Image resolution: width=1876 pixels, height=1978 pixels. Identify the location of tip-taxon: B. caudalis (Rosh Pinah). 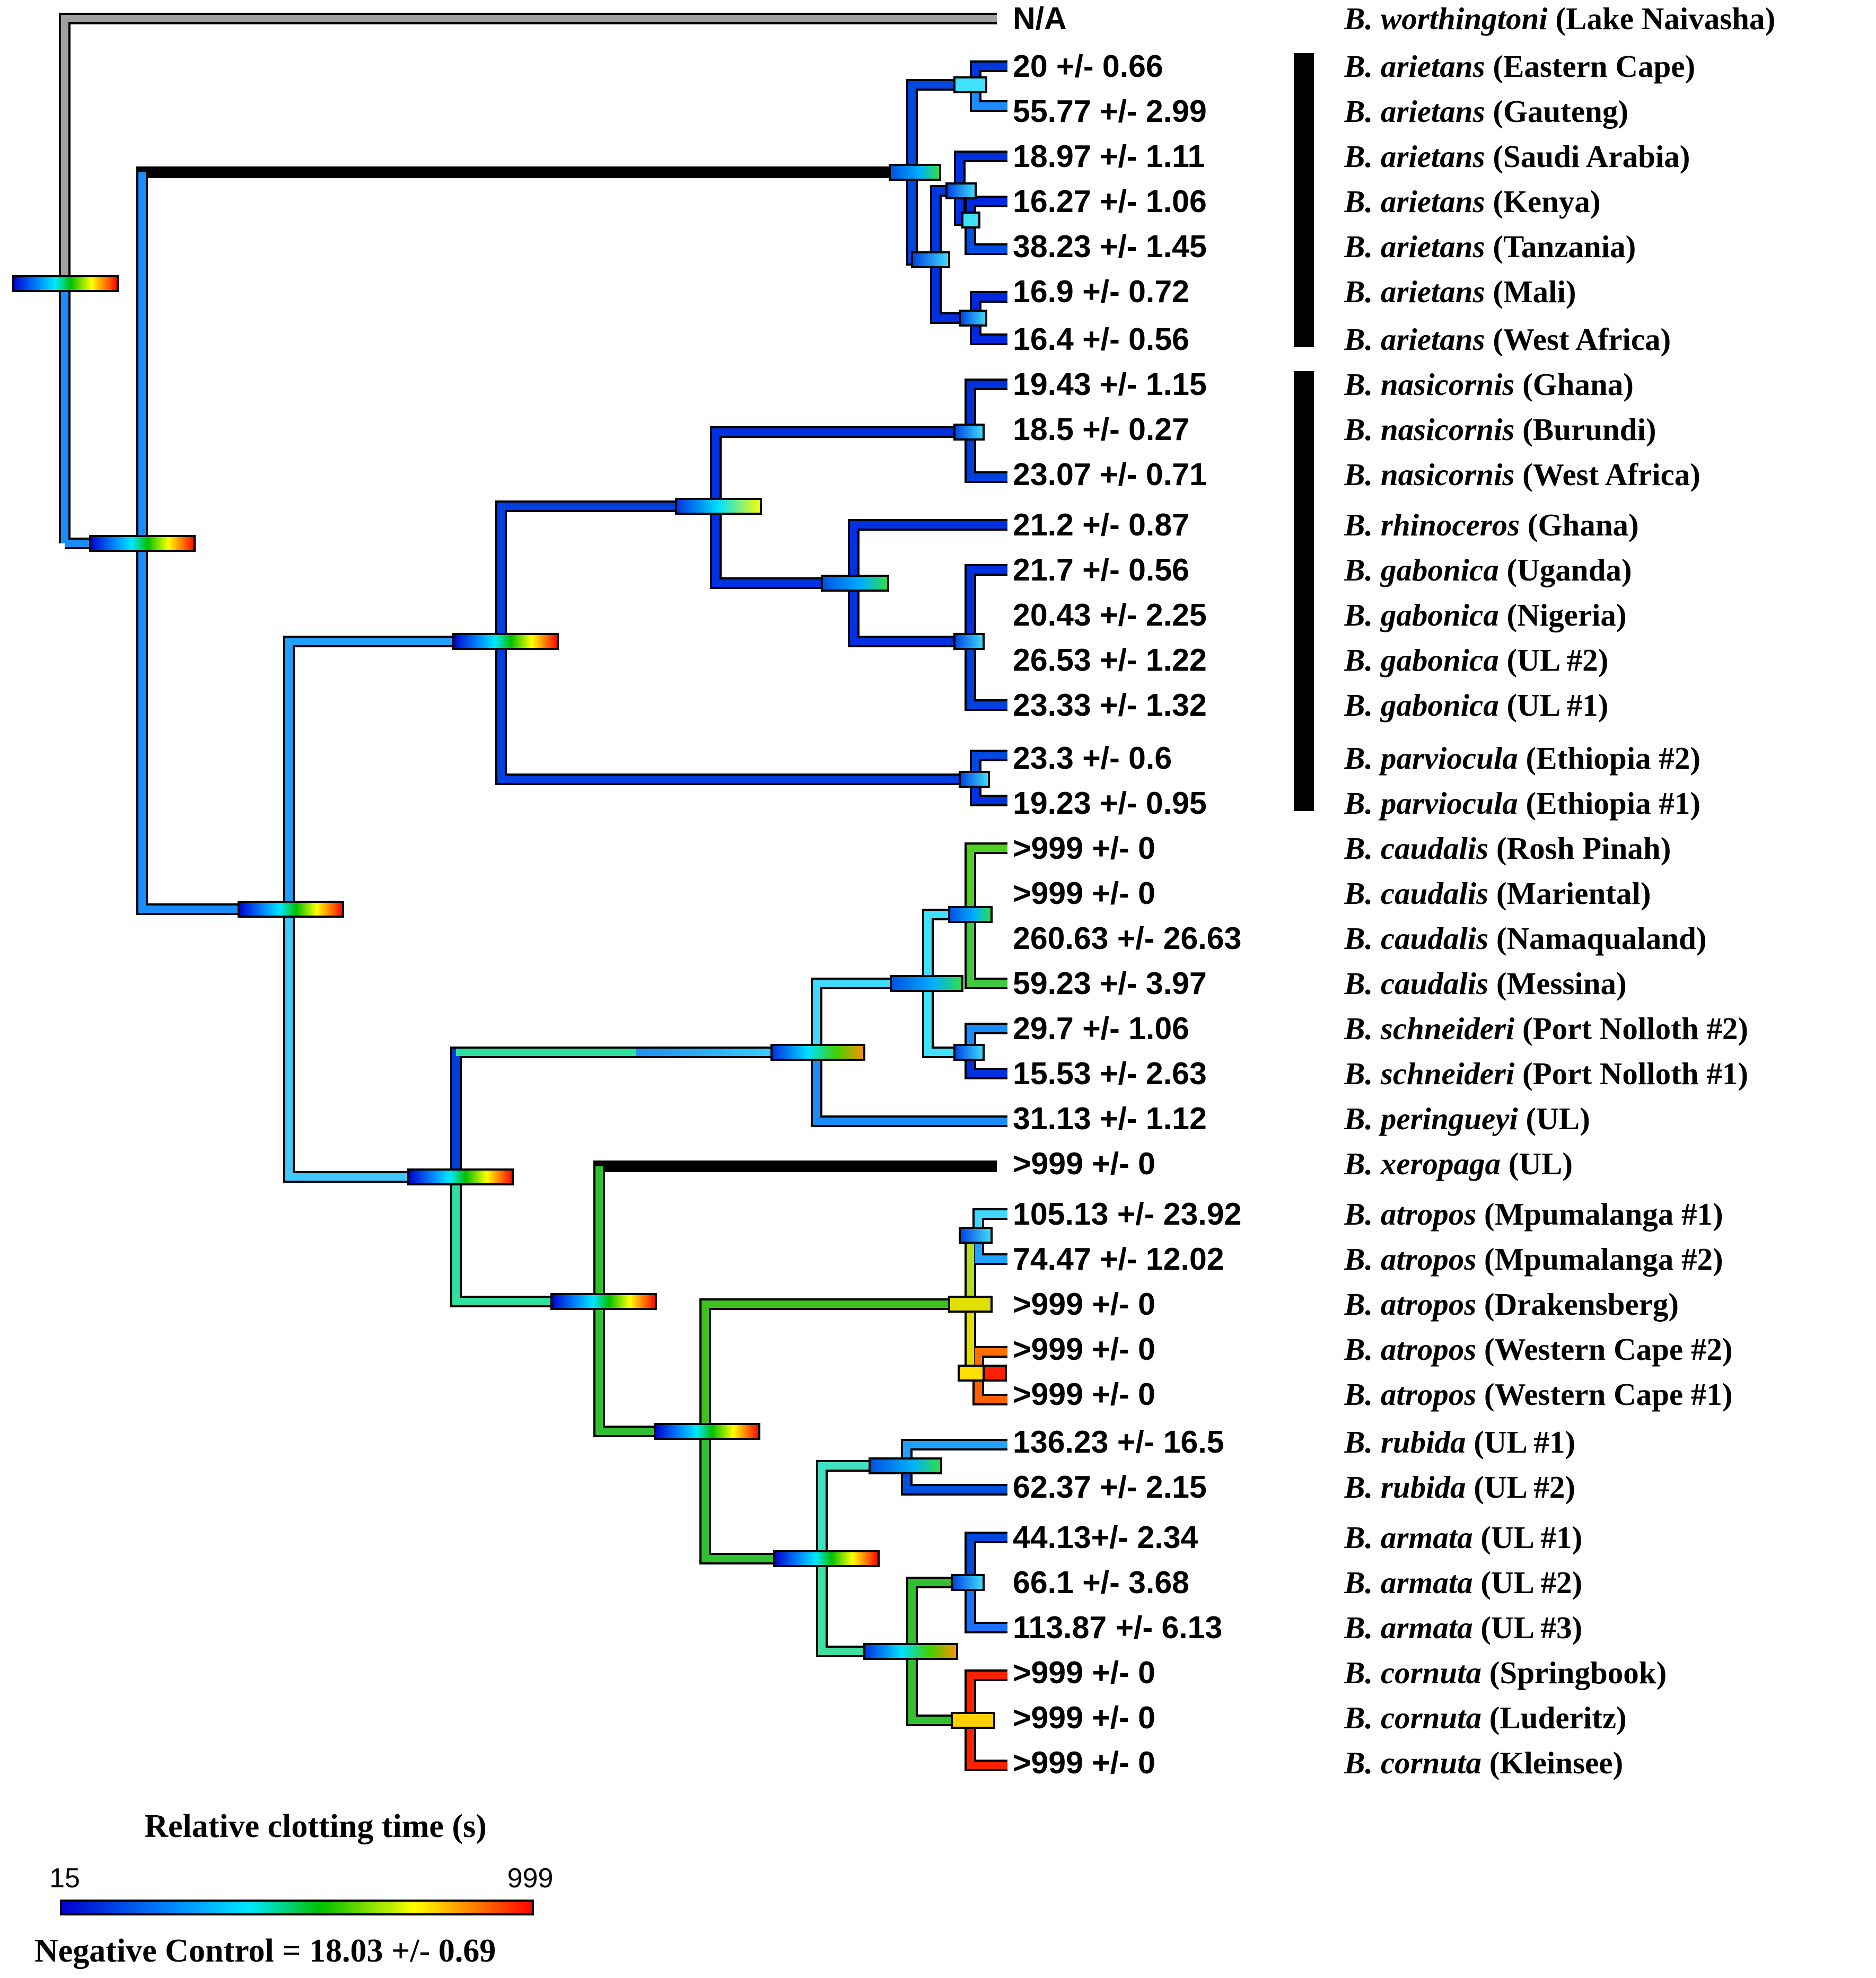
(1507, 848).